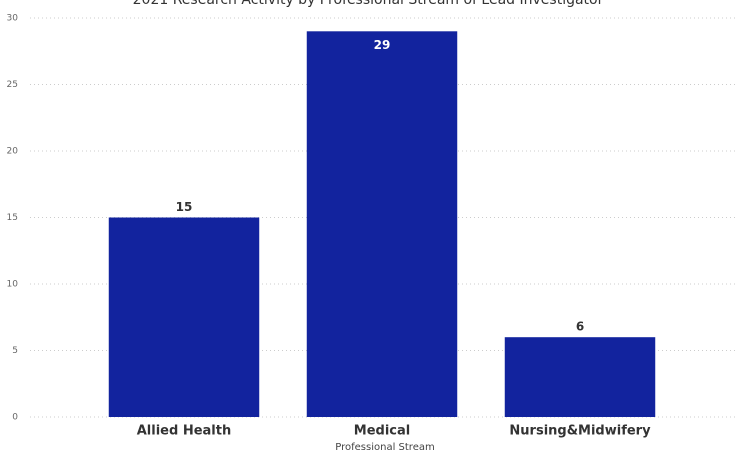 The image size is (737, 452). What do you see at coordinates (13, 152) in the screenshot?
I see `y-tick-label: 20` at bounding box center [13, 152].